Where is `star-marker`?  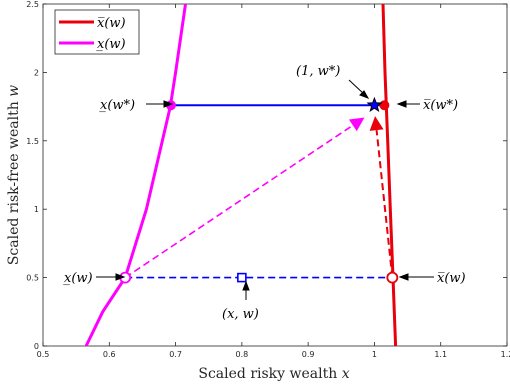
star-marker is located at coordinates (374, 104).